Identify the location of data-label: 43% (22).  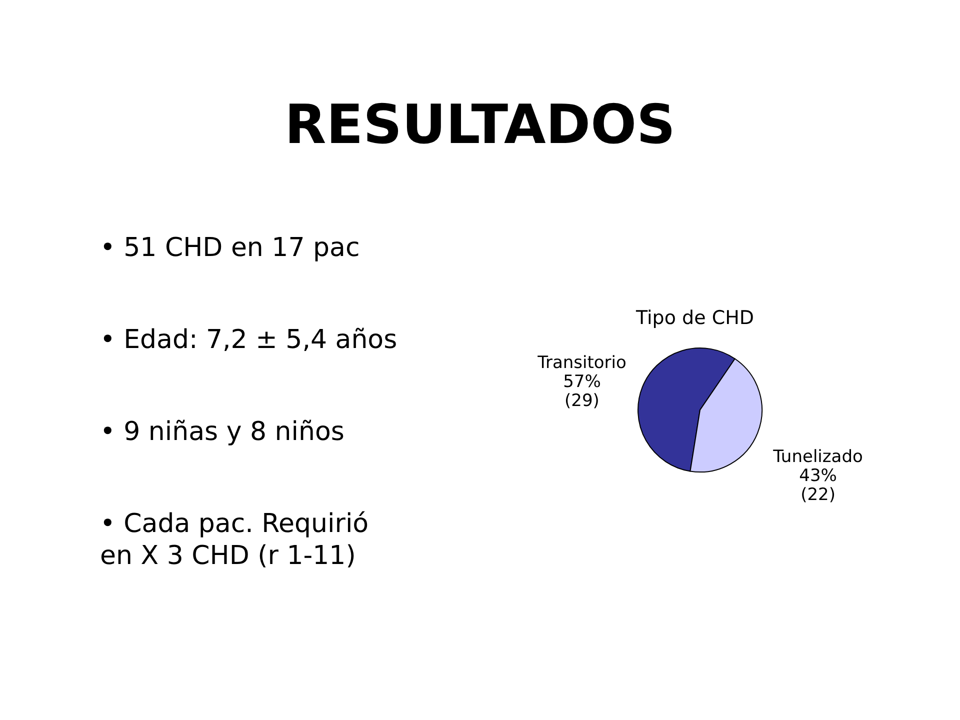
(818, 485).